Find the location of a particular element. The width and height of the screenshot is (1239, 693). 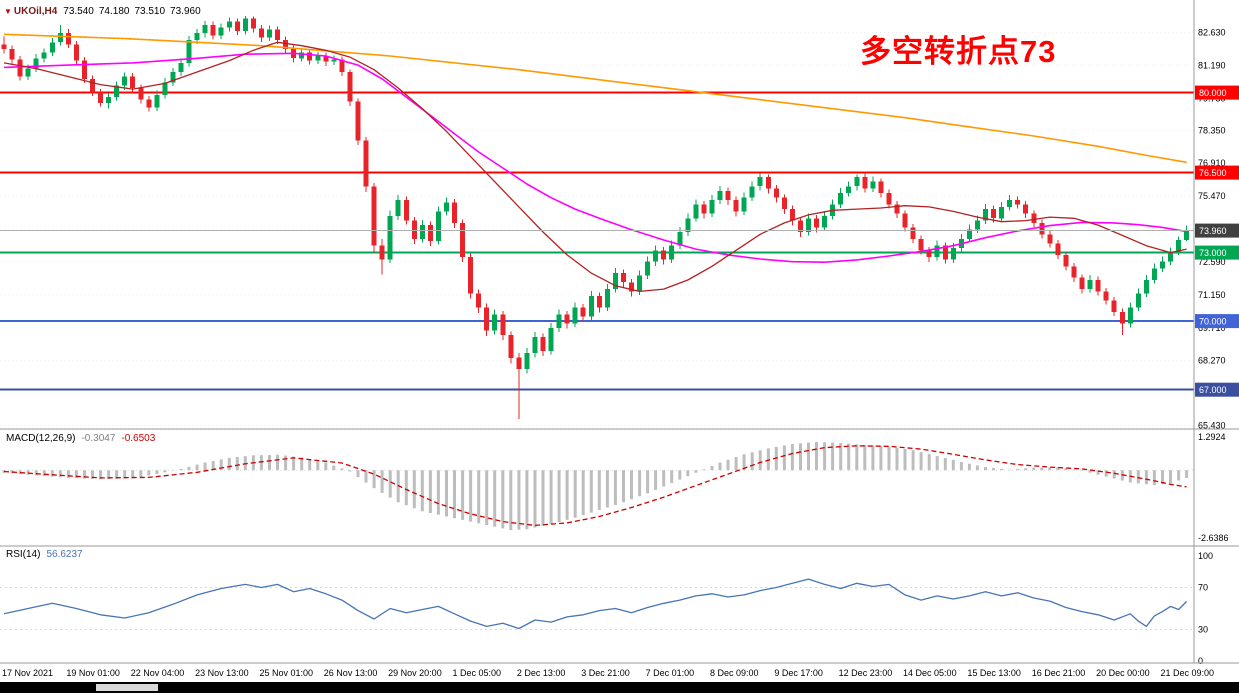

price-axis-badges: 80.000 76.500 73.000 70.000 67.000 73.960 is located at coordinates (1217, 241).